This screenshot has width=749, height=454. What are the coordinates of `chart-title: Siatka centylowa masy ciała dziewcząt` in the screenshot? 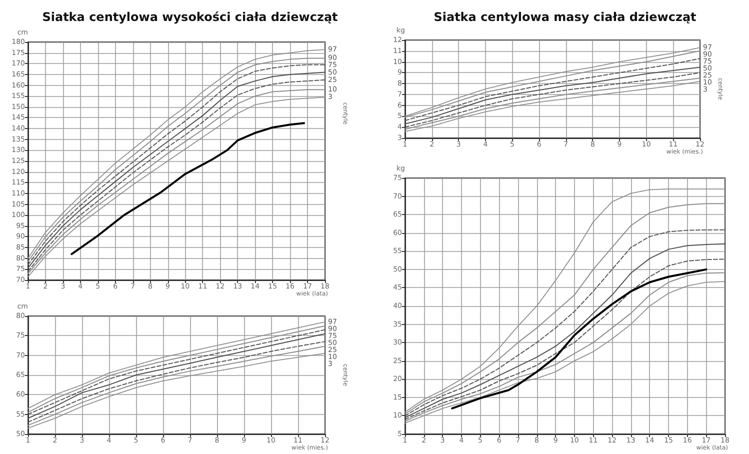 It's located at (565, 17).